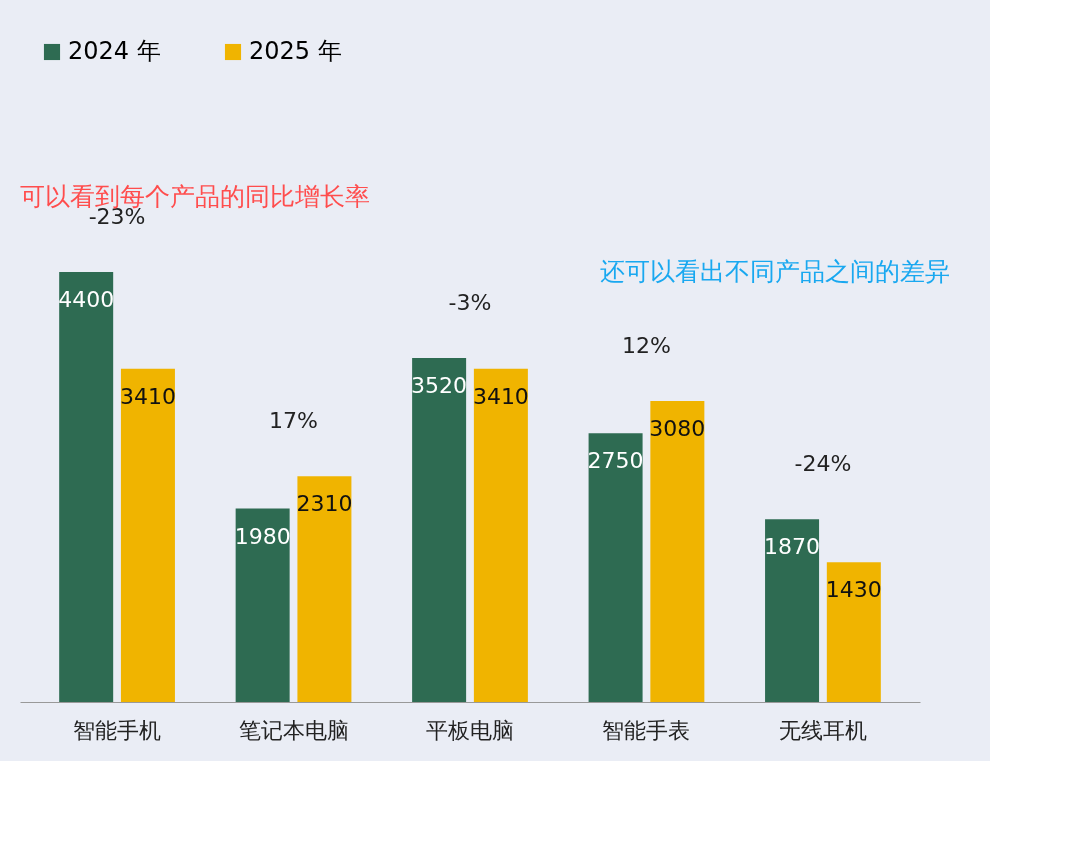 This screenshot has width=1080, height=854. I want to click on x-tick-label: 平板电脑, so click(470, 730).